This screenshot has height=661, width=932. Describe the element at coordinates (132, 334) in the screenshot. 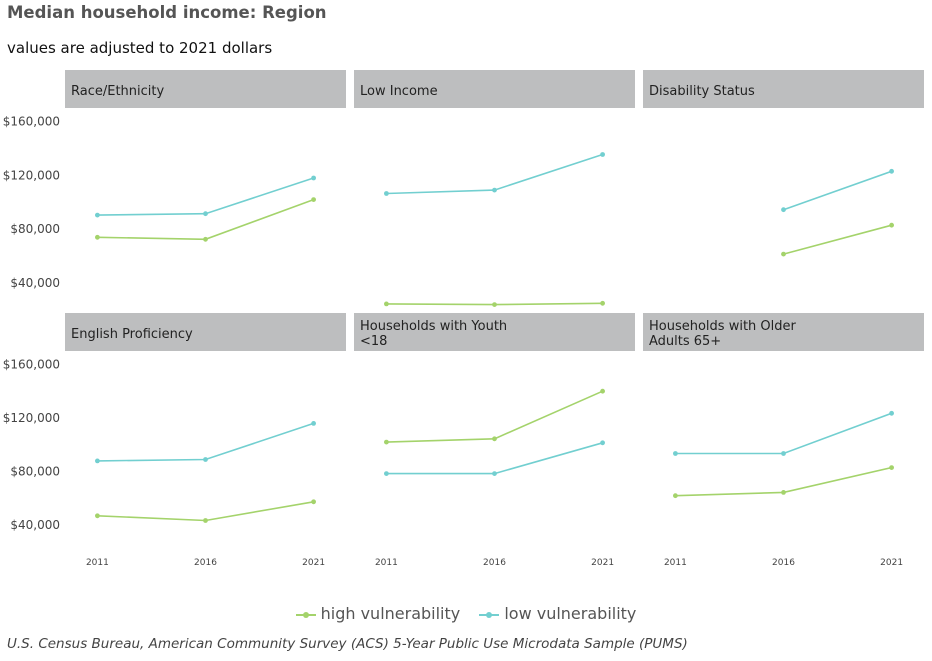

I see `facet-label-english-proficiency: English Proficiency` at that location.